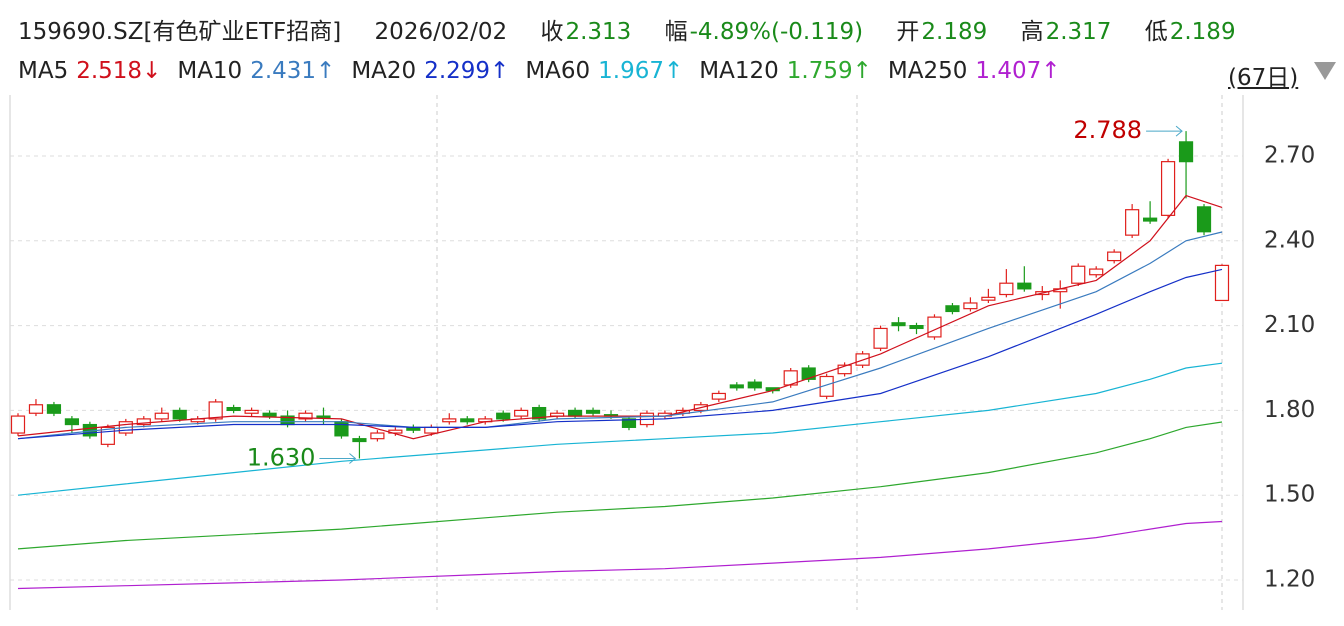 The width and height of the screenshot is (1344, 626). Describe the element at coordinates (829, 71) in the screenshot. I see `legend-value: 1.759↑` at that location.